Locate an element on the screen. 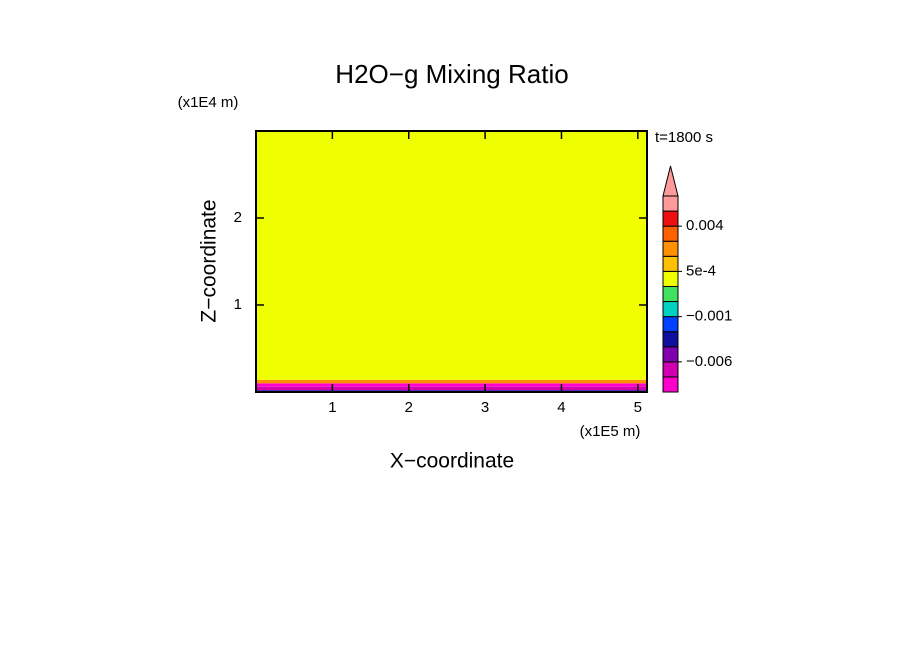 This screenshot has height=654, width=904. y-tick-label: 2 is located at coordinates (238, 217).